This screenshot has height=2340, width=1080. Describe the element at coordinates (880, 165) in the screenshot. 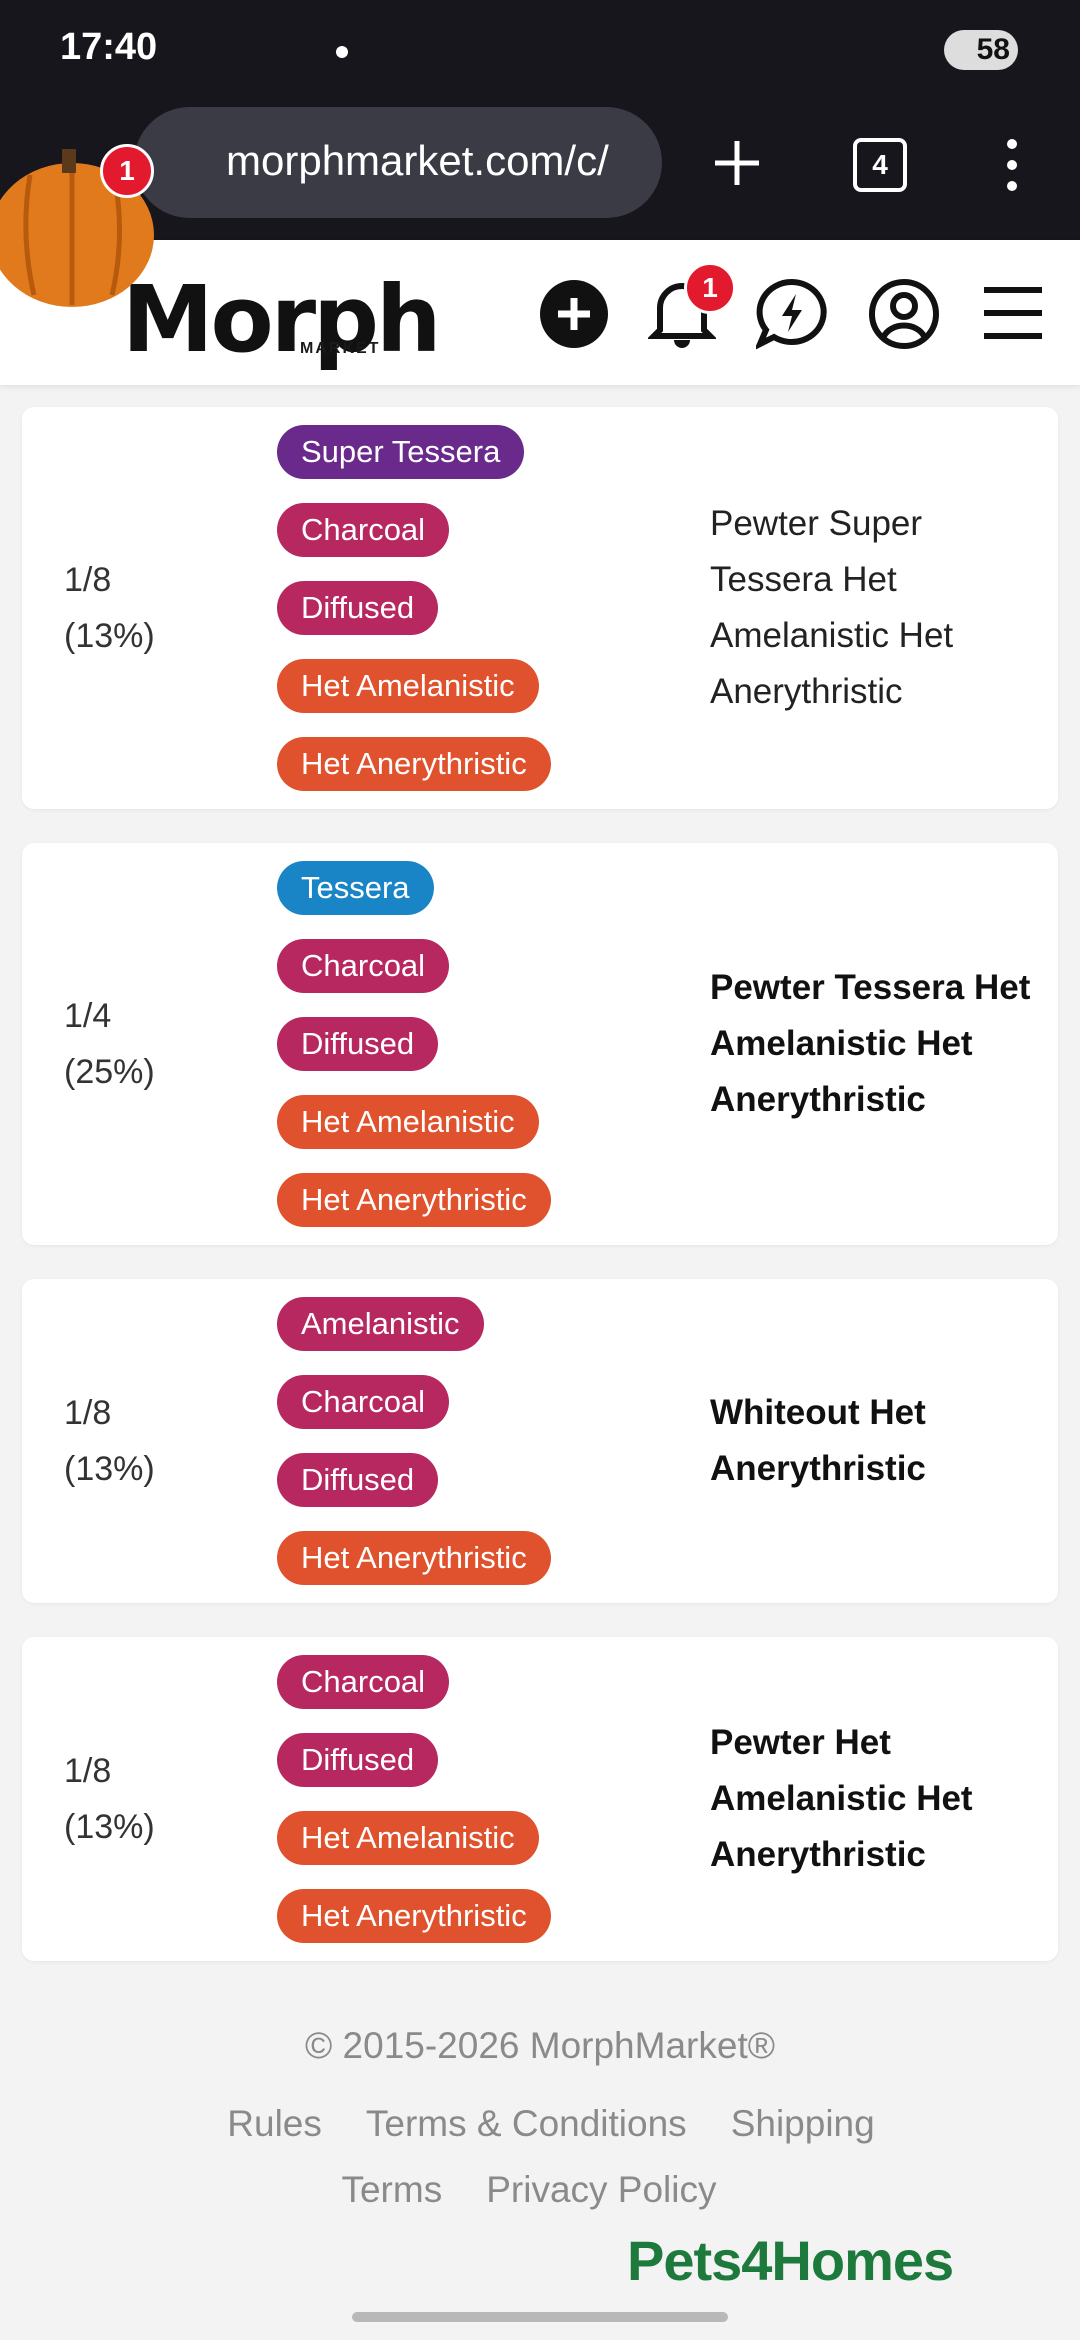

I see `tab-count: 4` at that location.